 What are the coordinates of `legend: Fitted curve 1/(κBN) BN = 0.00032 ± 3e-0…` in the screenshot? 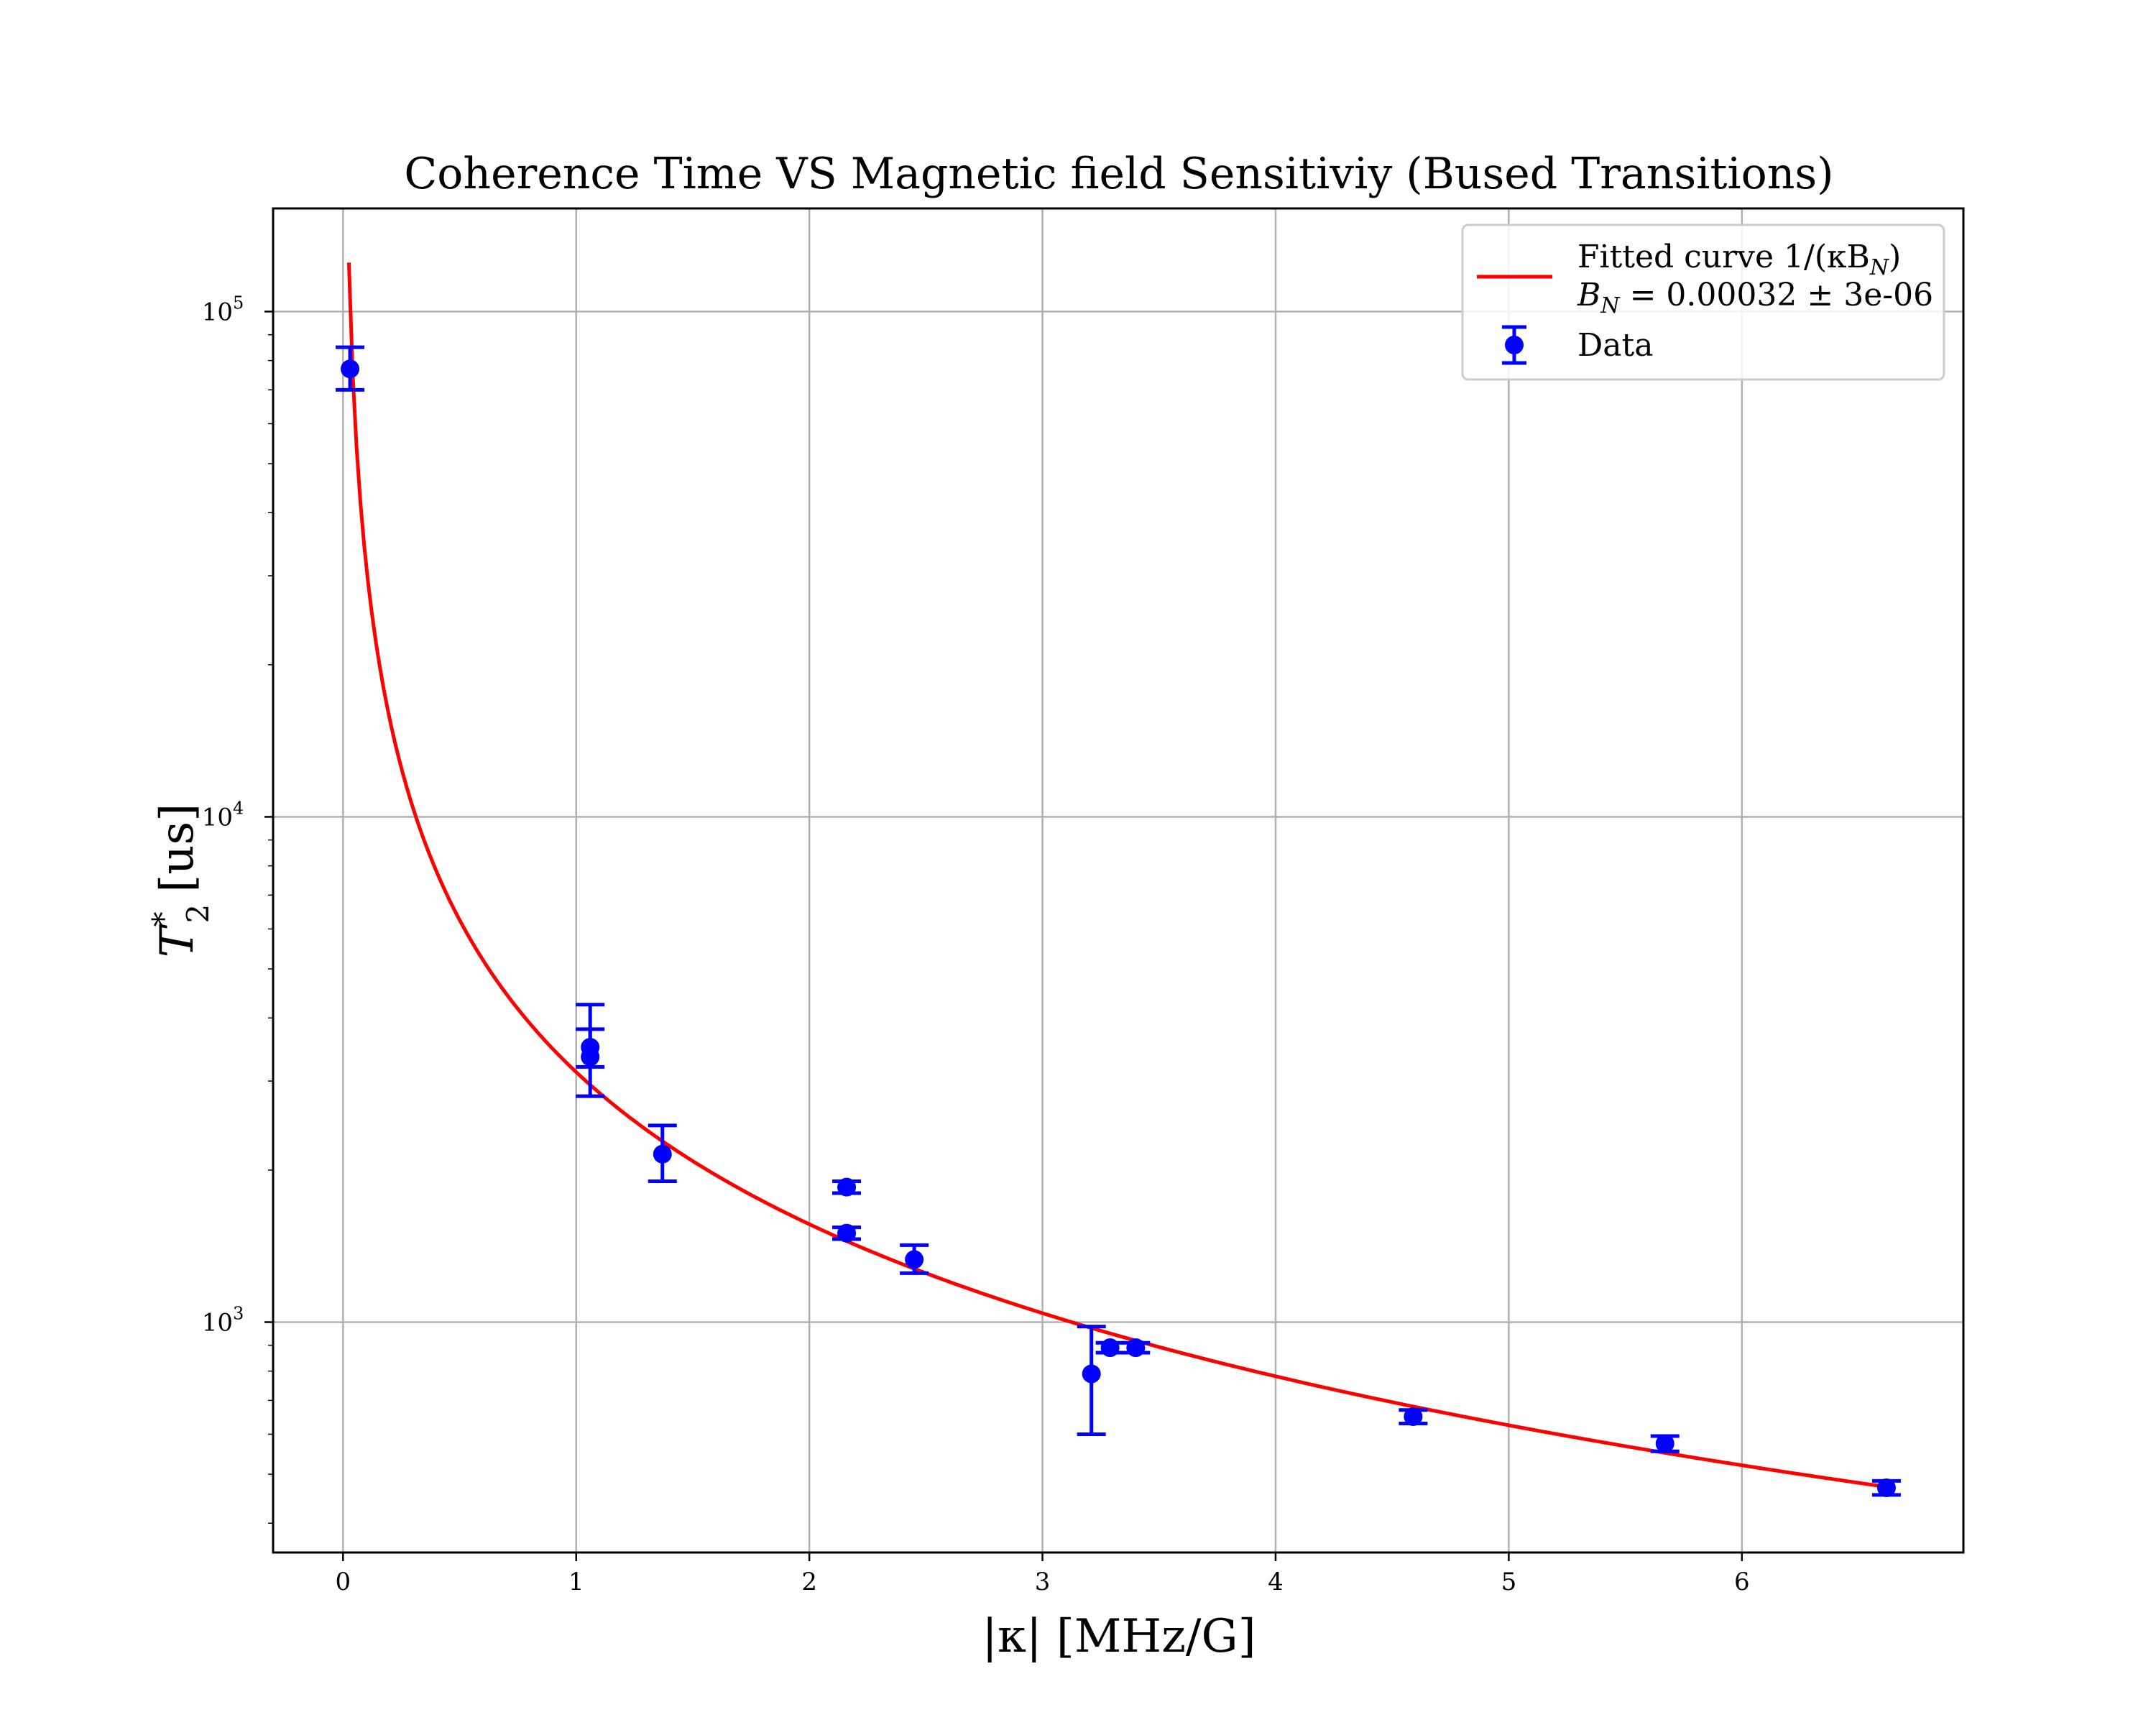 It's located at (1703, 302).